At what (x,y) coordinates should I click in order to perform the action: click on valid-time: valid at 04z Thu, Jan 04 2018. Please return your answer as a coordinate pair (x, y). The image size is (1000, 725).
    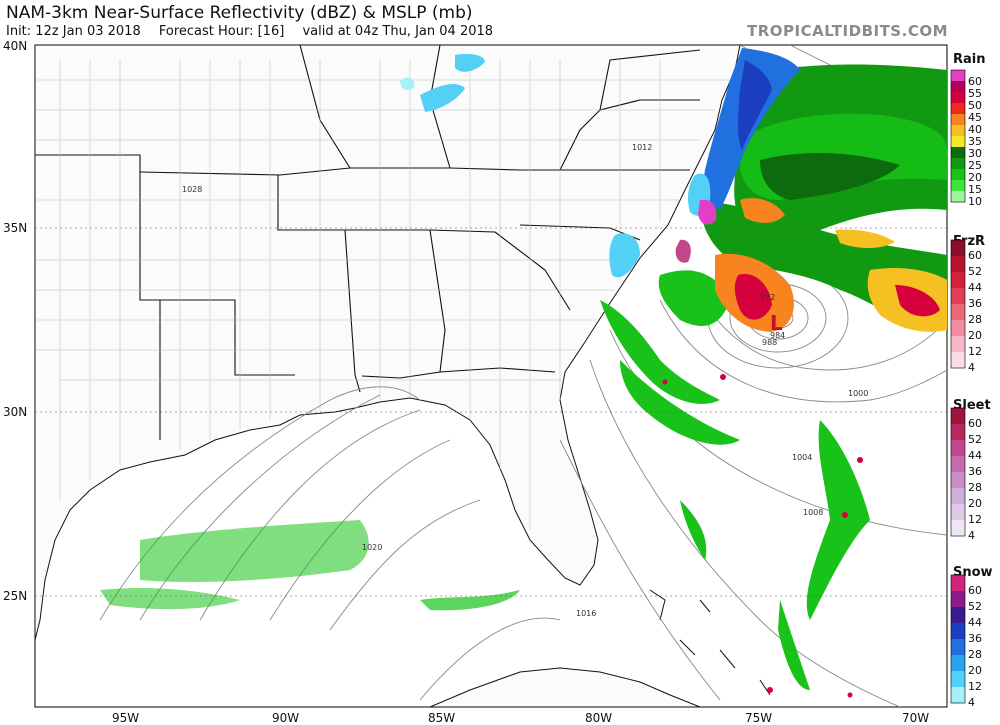
    Looking at the image, I should click on (398, 31).